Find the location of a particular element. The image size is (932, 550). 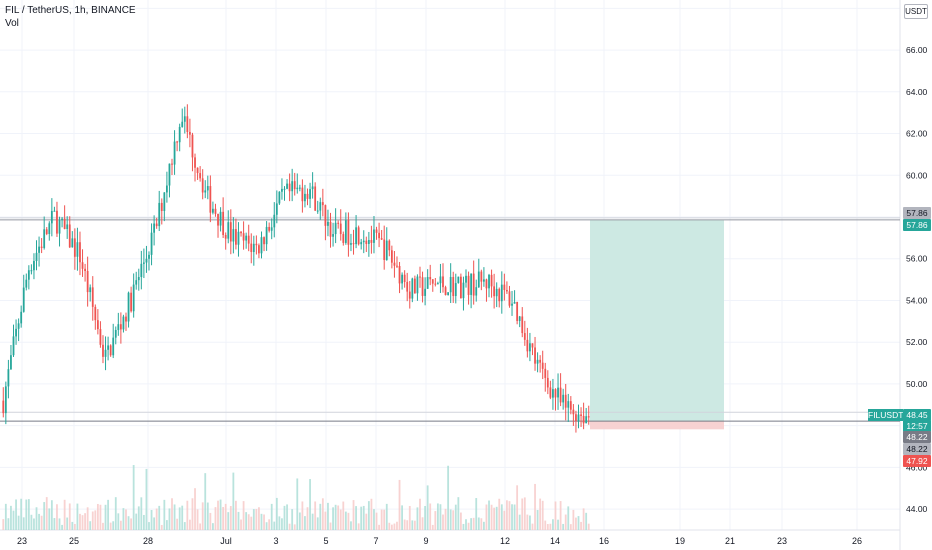

price-axis-tick: 52.00 is located at coordinates (917, 342).